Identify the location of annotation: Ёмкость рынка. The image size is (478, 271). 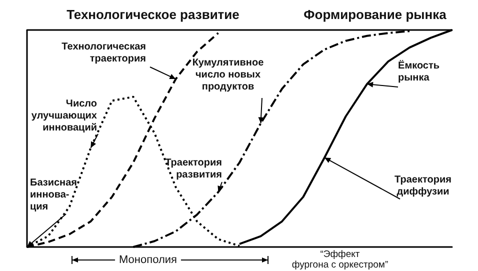
(419, 72).